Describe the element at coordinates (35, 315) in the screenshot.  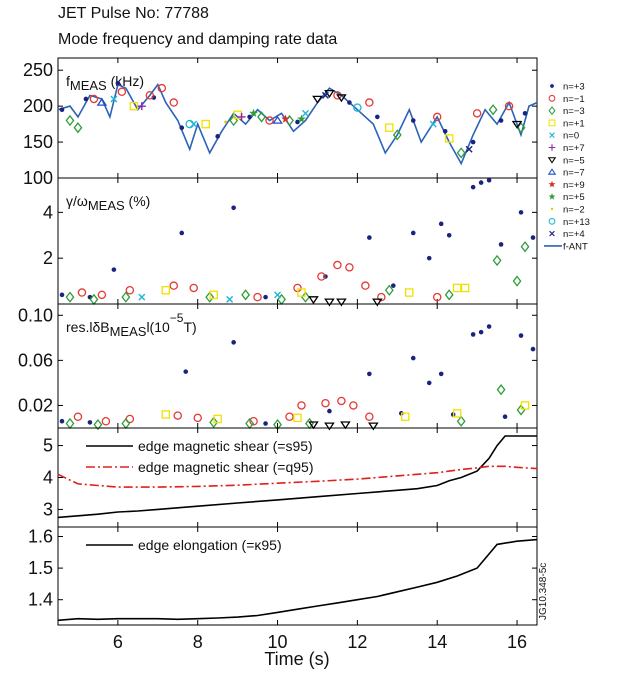
I see `y-tick-label: 0.10` at that location.